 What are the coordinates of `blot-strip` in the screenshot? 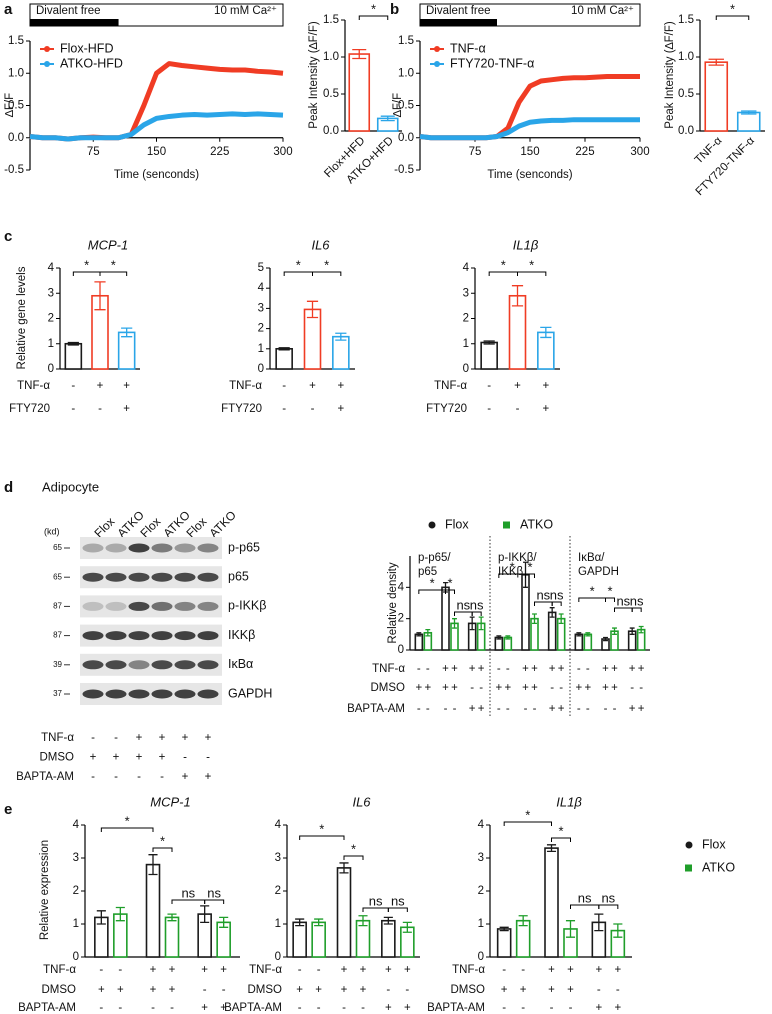 It's located at (151, 606).